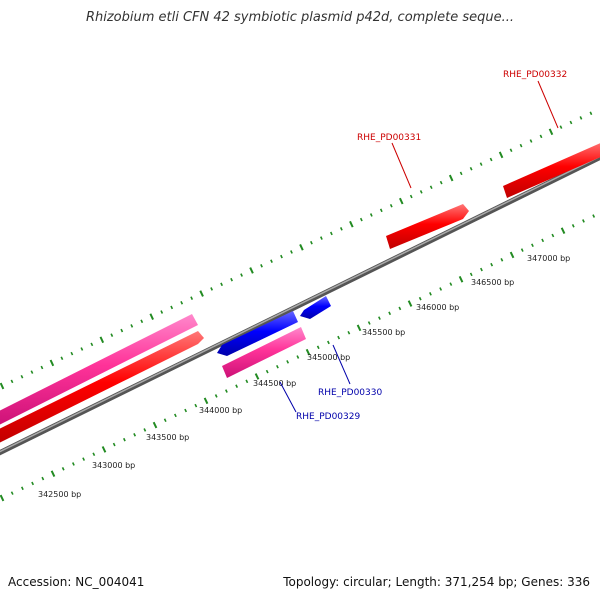 The height and width of the screenshot is (600, 600). I want to click on gene-rhe-pd00330, so click(257, 333).